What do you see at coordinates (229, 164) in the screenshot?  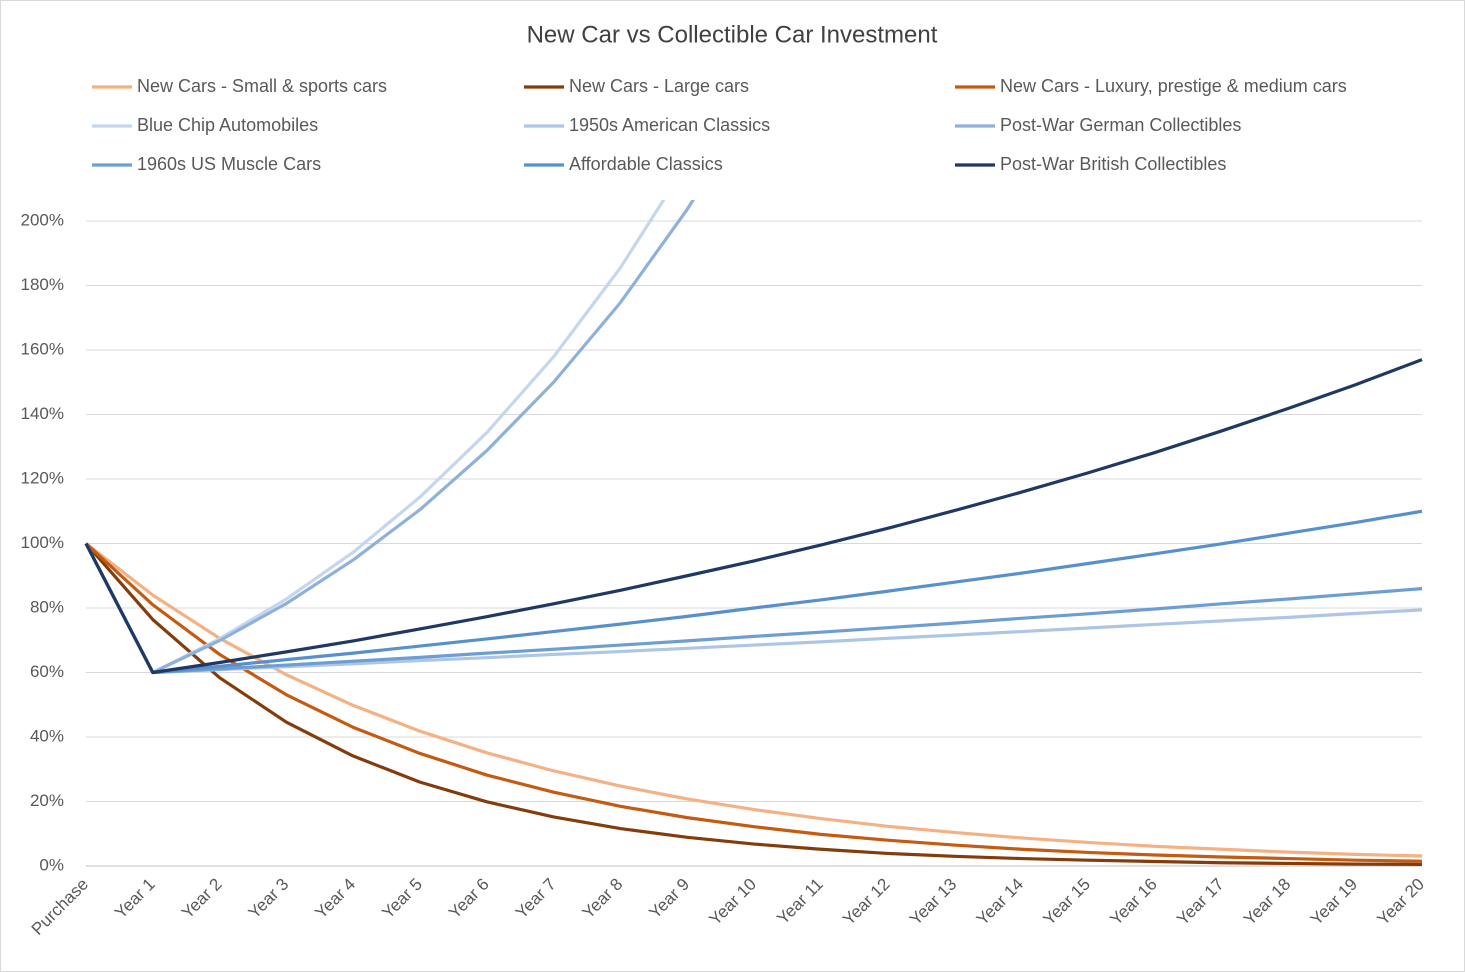 I see `legend-label: 1960s US Muscle Cars` at bounding box center [229, 164].